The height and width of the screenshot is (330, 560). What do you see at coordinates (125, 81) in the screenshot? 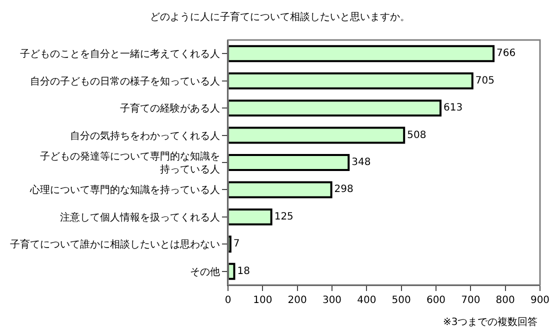
I see `y-tick-label: 自分の子どもの日常の様子を知っている人` at bounding box center [125, 81].